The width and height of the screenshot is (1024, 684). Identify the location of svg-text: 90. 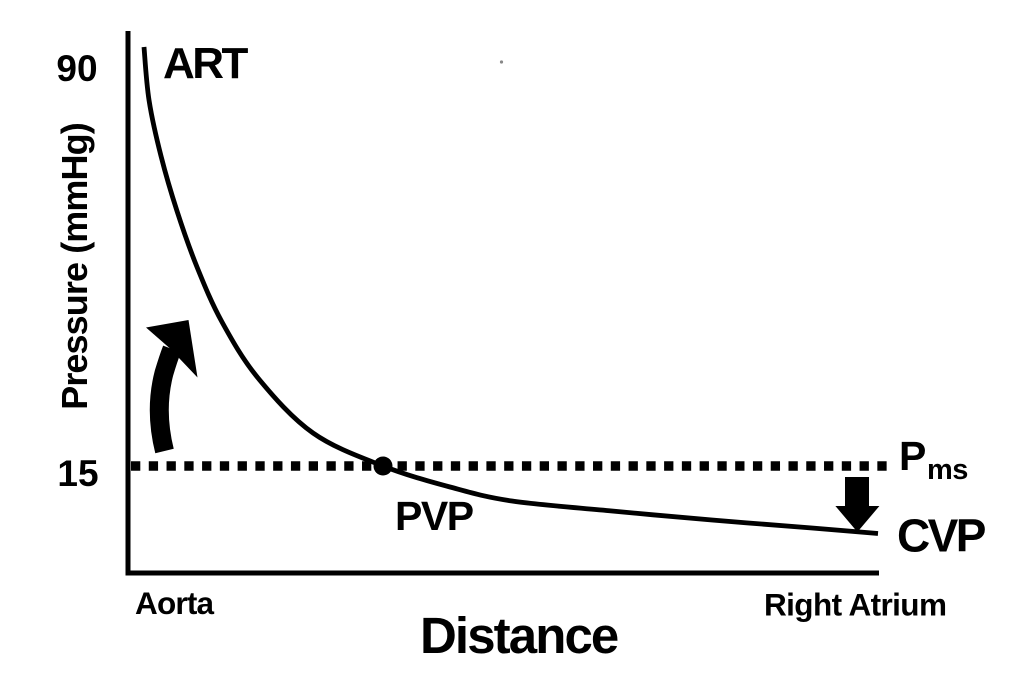
(76, 68).